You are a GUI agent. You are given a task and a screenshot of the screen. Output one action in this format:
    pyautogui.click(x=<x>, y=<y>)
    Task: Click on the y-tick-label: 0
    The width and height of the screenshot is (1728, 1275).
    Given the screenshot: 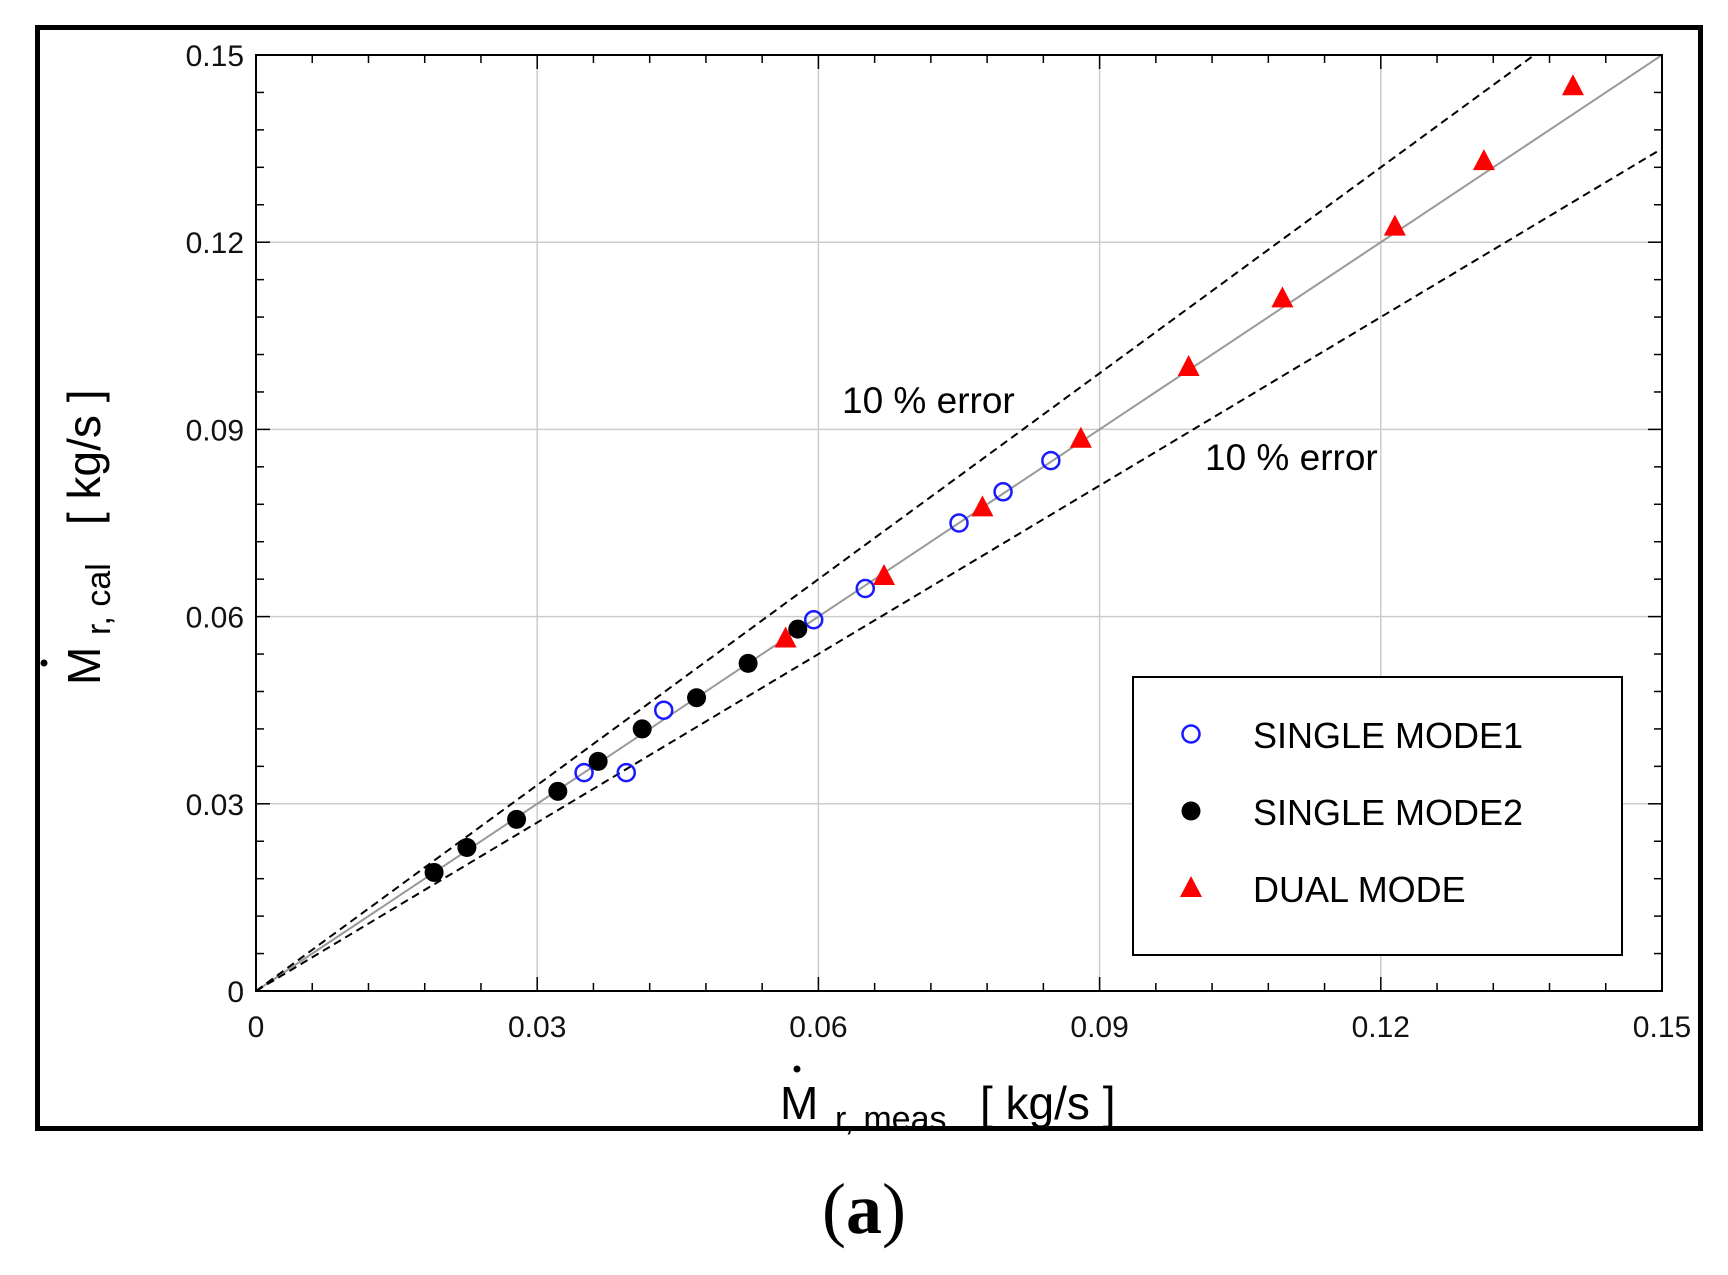 What is the action you would take?
    pyautogui.click(x=235, y=992)
    